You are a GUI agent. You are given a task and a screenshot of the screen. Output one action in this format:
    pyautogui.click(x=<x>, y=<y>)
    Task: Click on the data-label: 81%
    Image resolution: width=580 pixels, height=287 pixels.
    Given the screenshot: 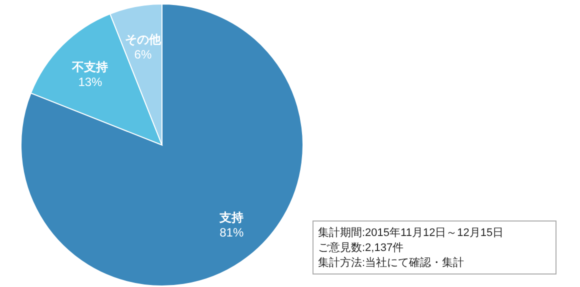 What is the action you would take?
    pyautogui.click(x=232, y=232)
    